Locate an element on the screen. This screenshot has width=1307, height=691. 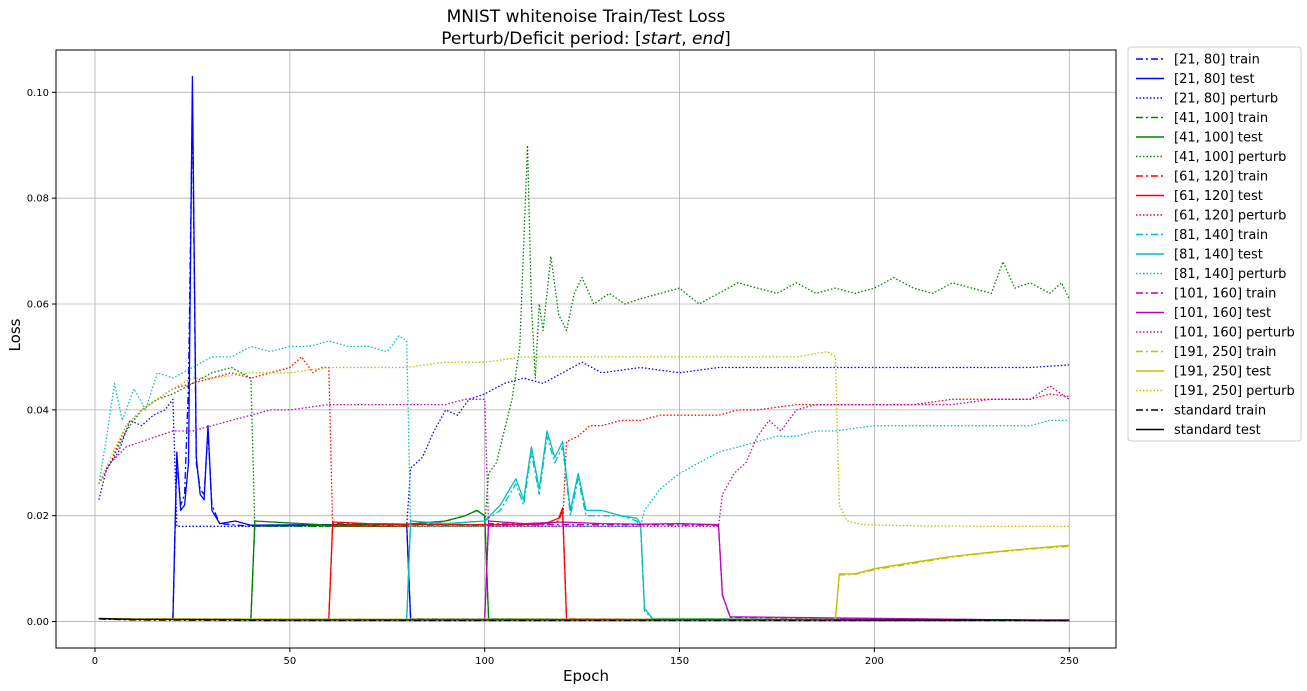
legend-label-9: [81, 140] train is located at coordinates (1221, 235).